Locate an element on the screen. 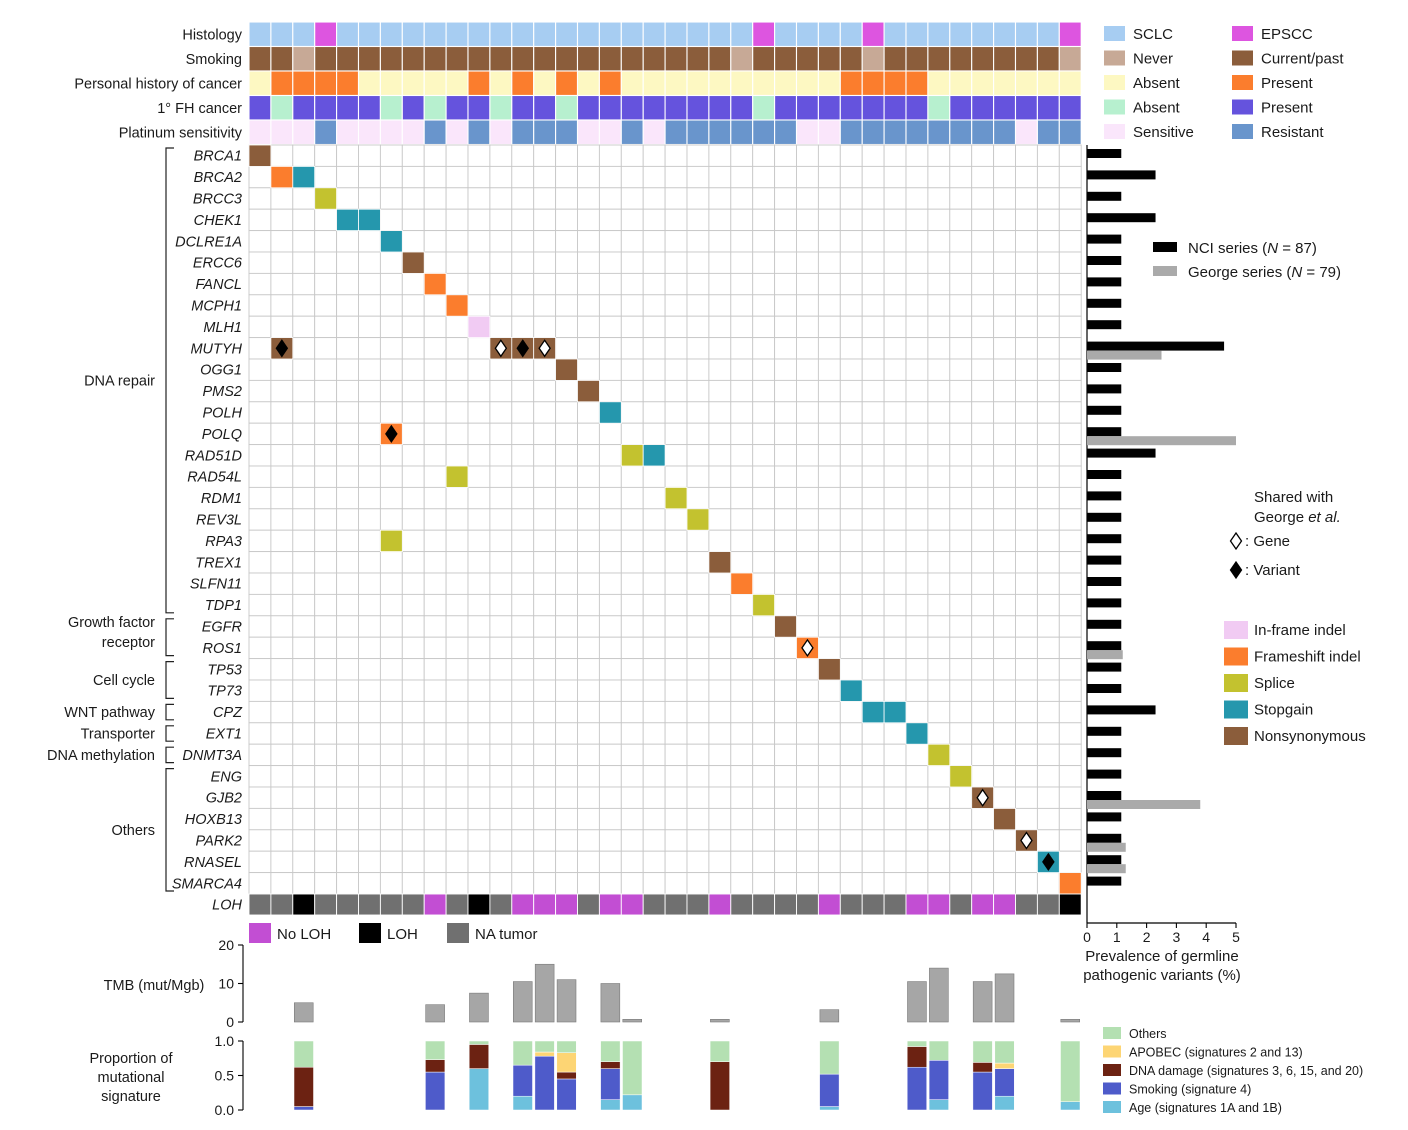  legend-label: Never is located at coordinates (1153, 59).